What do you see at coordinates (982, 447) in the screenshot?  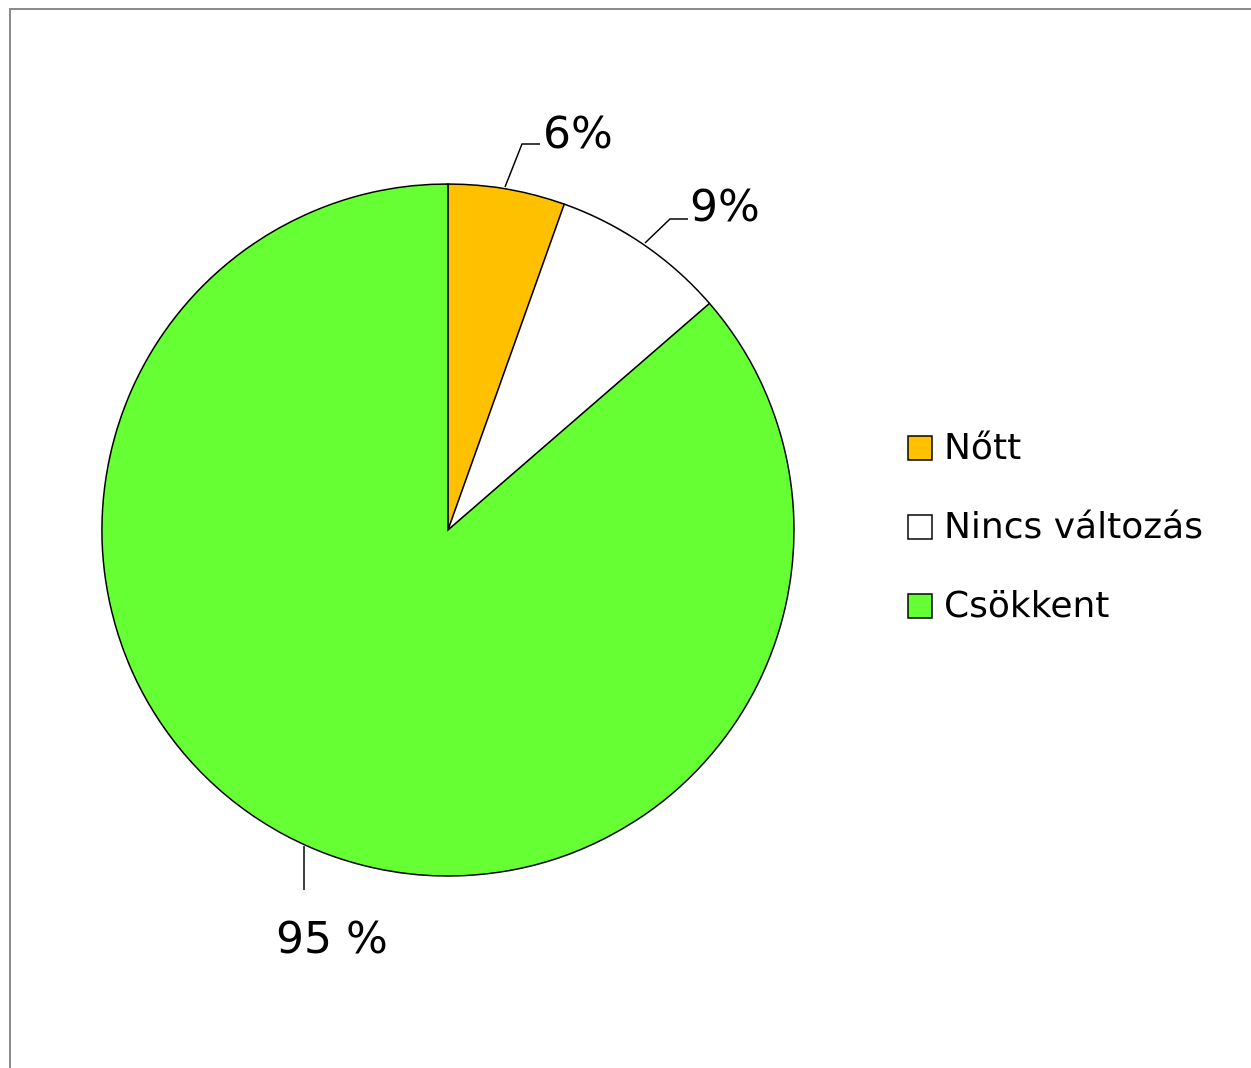 I see `legend-label-nott: Nőtt` at bounding box center [982, 447].